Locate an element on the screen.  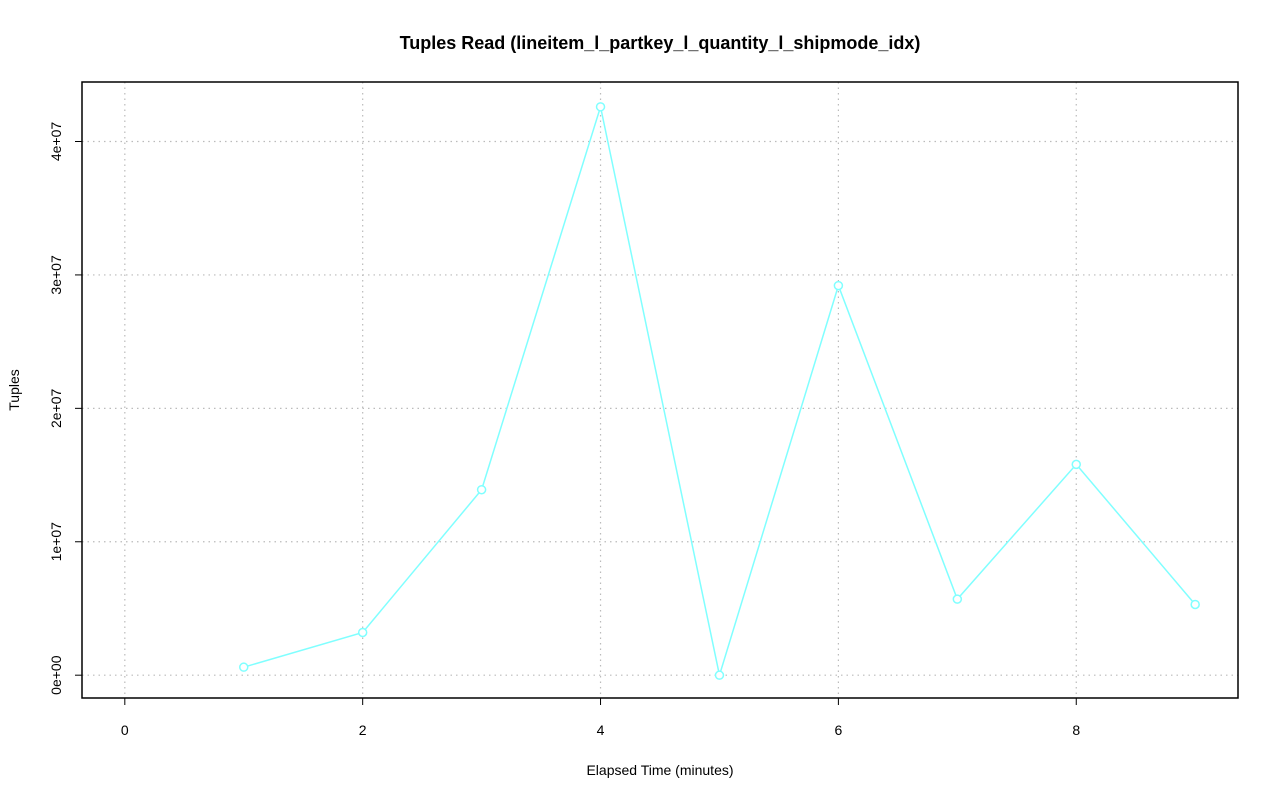
y-tick-label: 3e+07 is located at coordinates (56, 275).